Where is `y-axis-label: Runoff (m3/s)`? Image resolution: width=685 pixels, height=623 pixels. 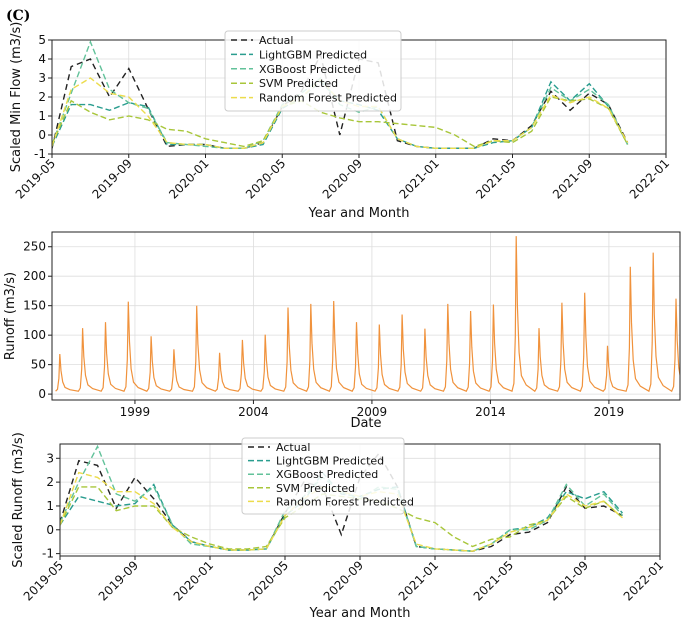 y-axis-label: Runoff (m3/s) is located at coordinates (10, 316).